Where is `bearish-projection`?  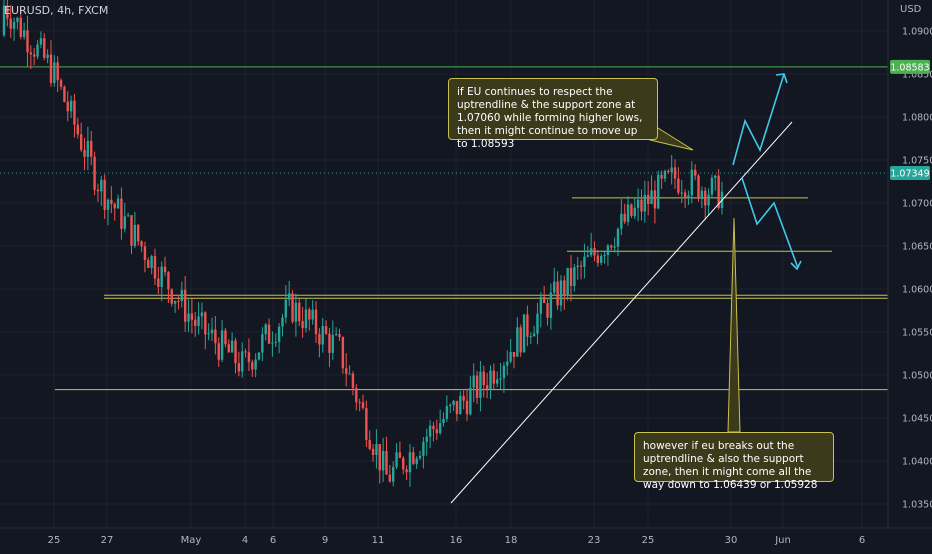 bearish-projection is located at coordinates (770, 223).